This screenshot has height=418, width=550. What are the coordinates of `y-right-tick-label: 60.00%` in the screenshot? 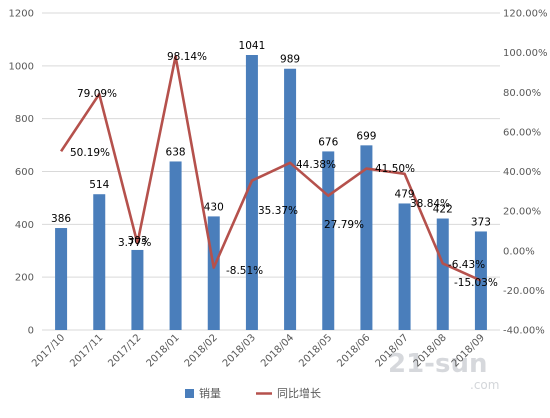 It's located at (522, 132).